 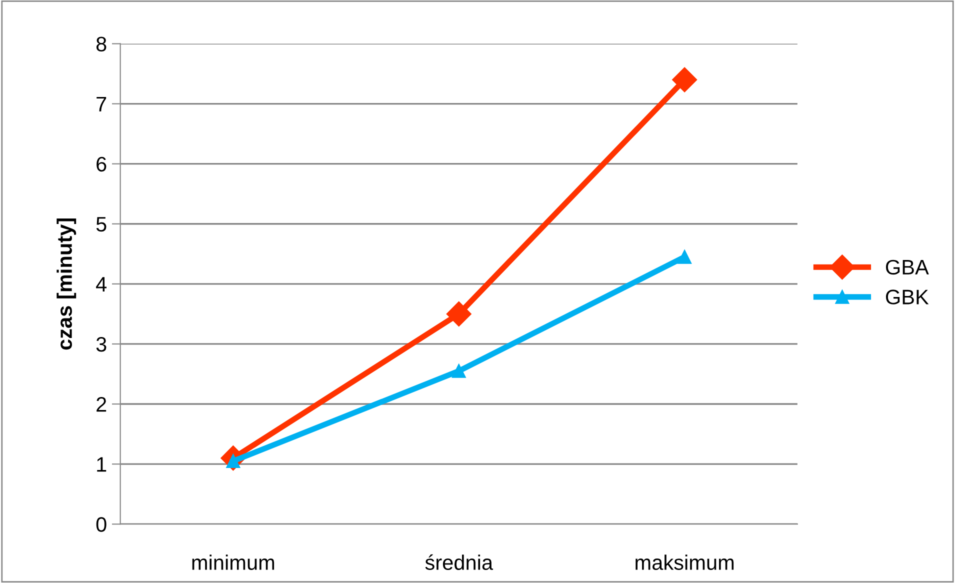 What do you see at coordinates (685, 562) in the screenshot?
I see `x-tick-label: maksimum` at bounding box center [685, 562].